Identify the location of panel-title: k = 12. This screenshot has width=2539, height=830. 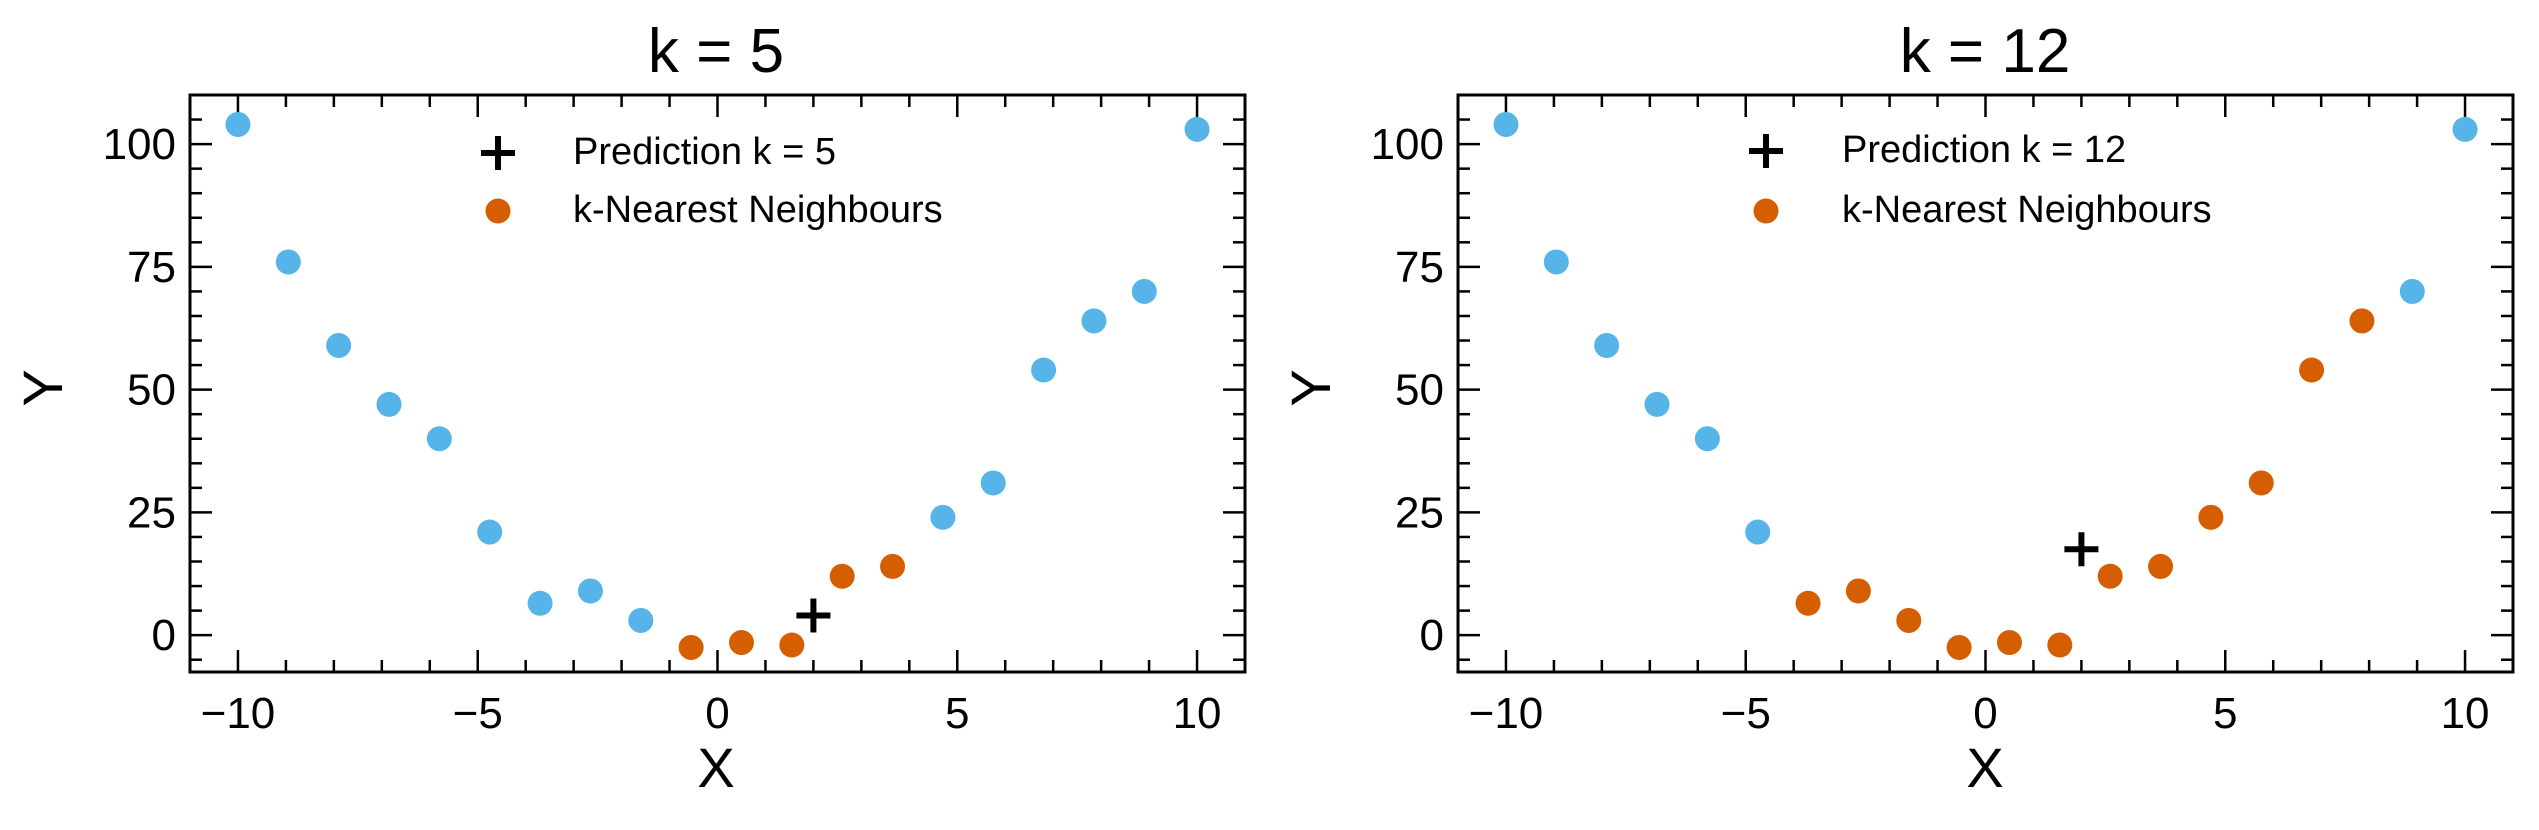
(1985, 51).